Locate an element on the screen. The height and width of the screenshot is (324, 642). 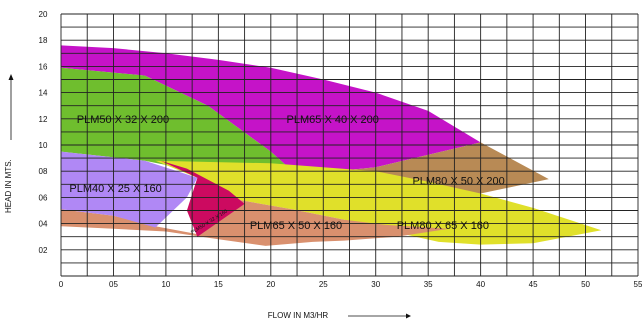
label-plm80-x-50-x-200: PLM80 X 50 X 200 is located at coordinates (458, 181).